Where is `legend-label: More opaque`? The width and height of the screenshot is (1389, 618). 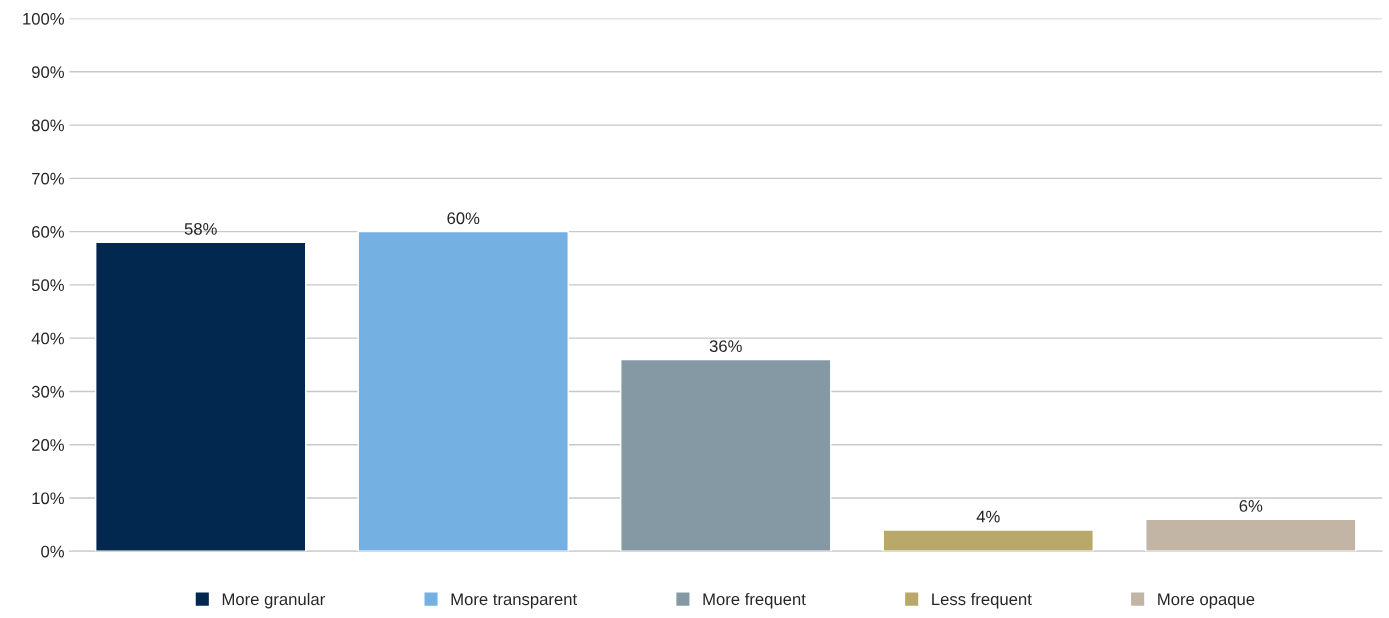 legend-label: More opaque is located at coordinates (1206, 601).